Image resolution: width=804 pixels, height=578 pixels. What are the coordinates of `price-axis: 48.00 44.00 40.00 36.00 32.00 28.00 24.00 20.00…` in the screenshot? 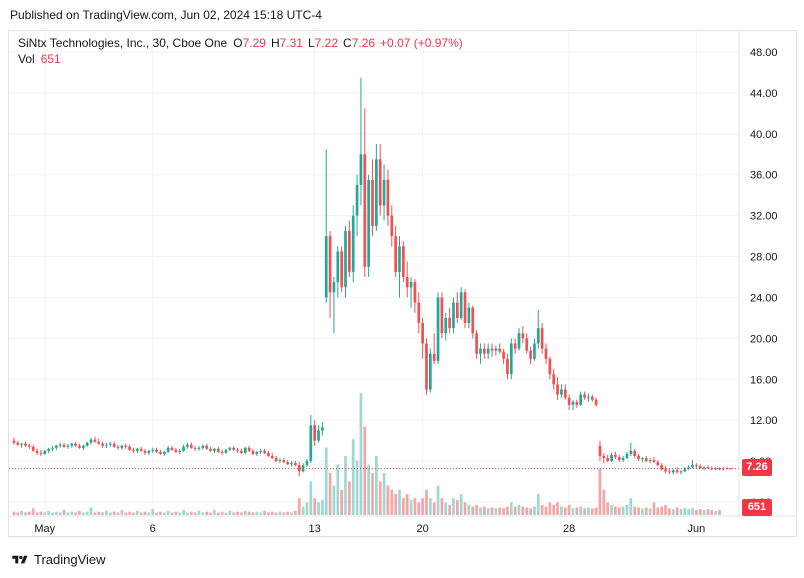 It's located at (764, 278).